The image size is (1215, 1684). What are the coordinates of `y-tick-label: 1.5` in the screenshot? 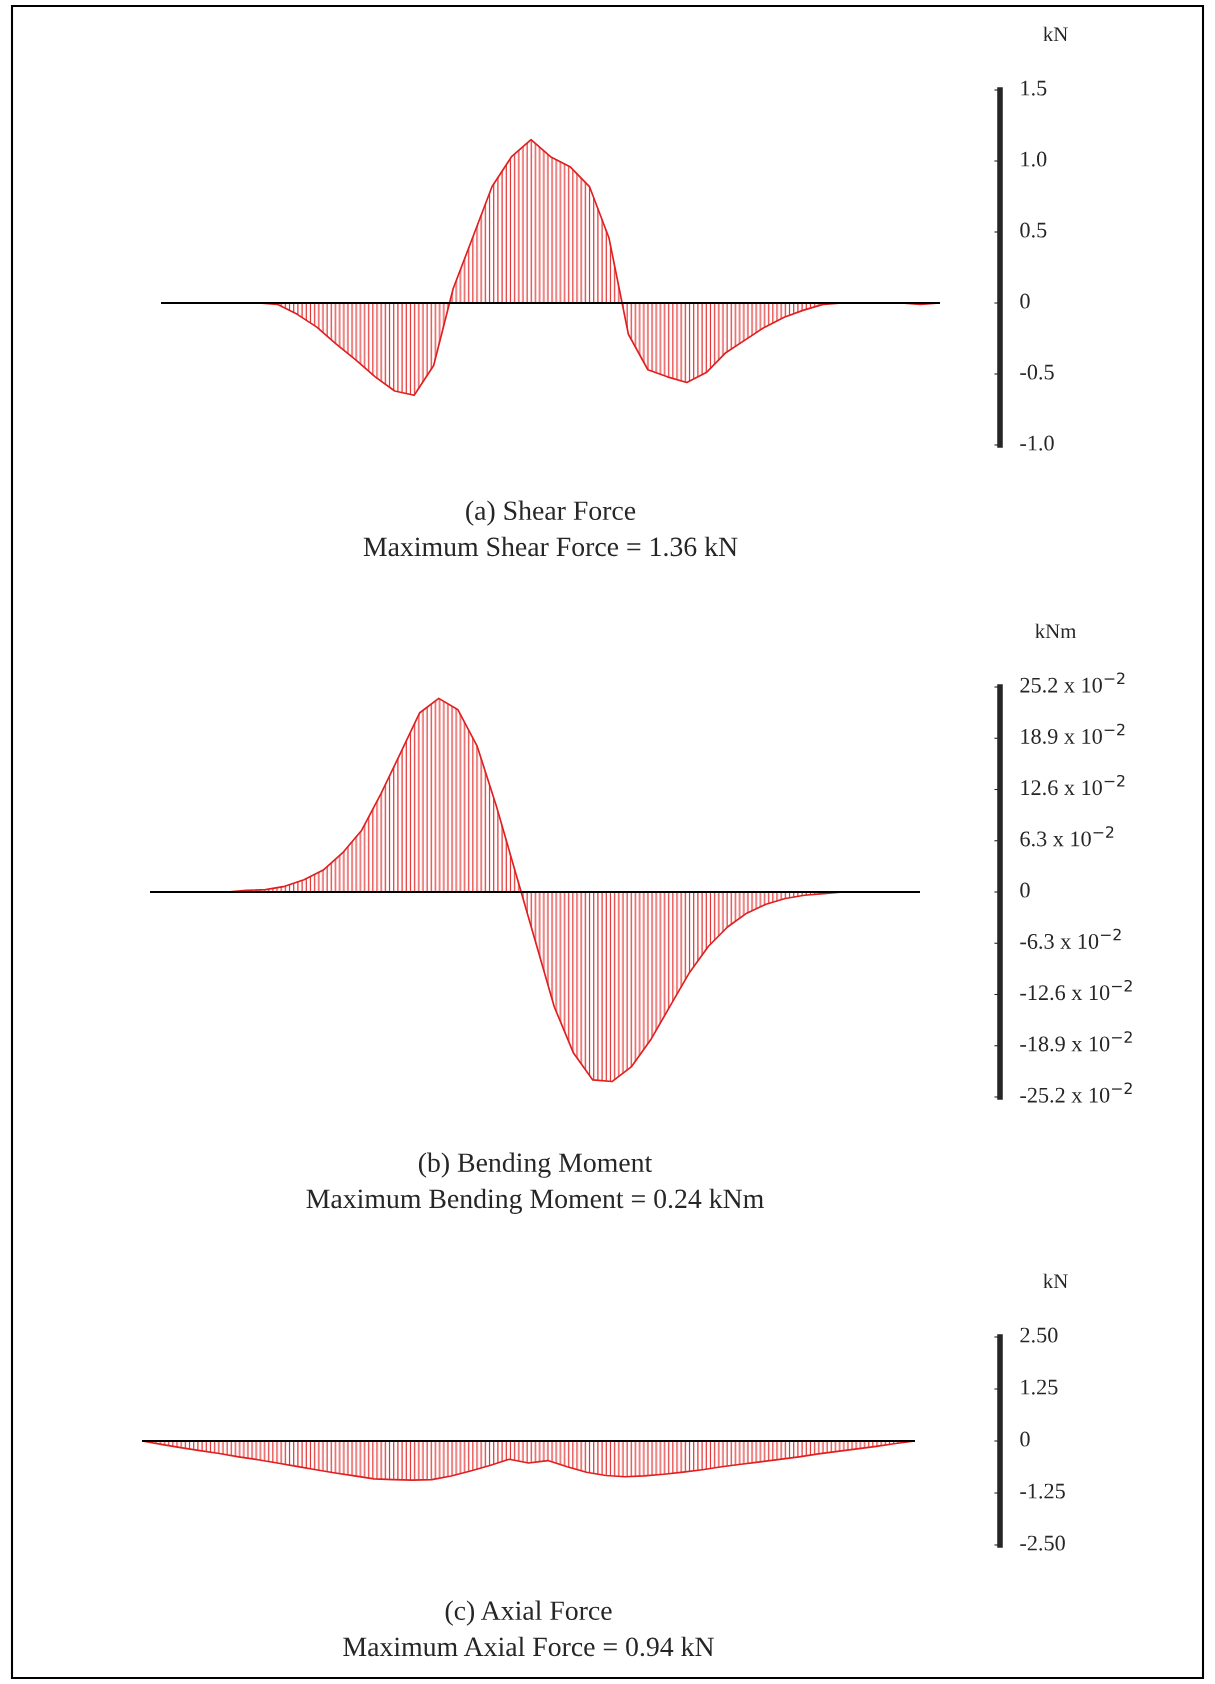 It's located at (1034, 88).